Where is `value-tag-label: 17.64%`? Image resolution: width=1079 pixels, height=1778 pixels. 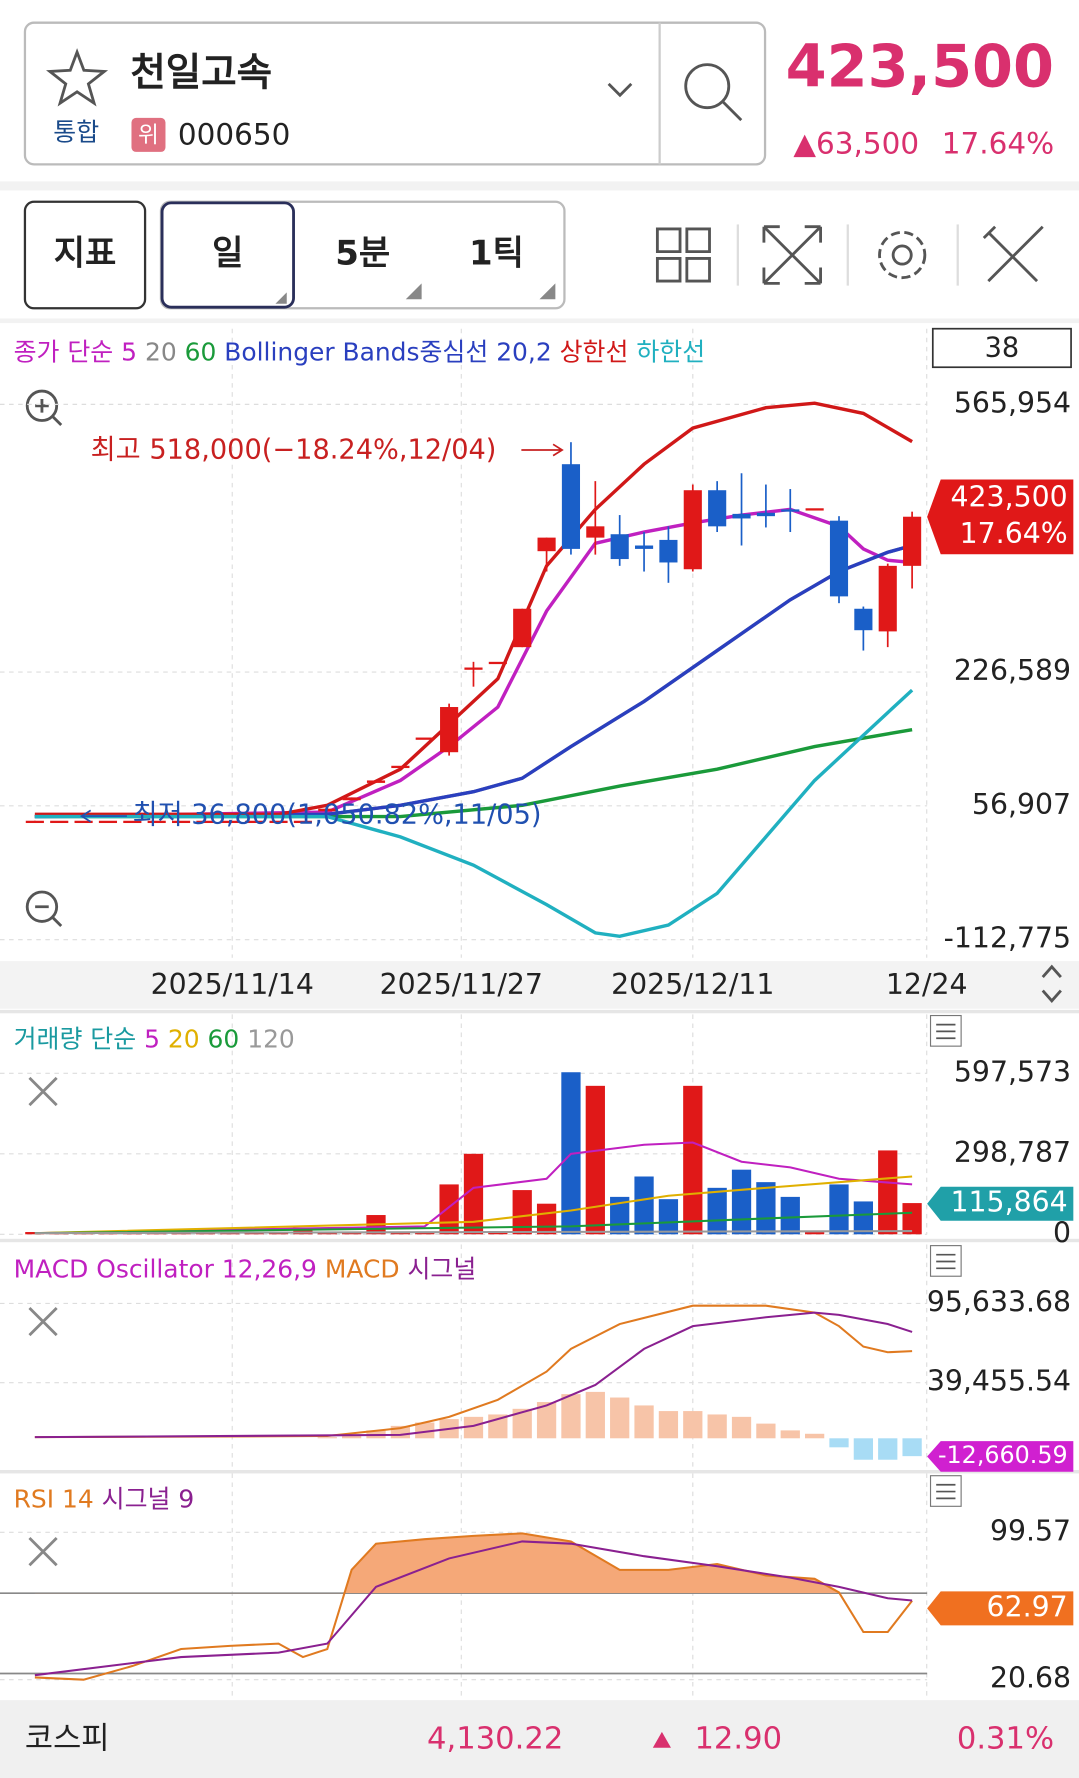
value-tag-label: 17.64% is located at coordinates (1014, 533).